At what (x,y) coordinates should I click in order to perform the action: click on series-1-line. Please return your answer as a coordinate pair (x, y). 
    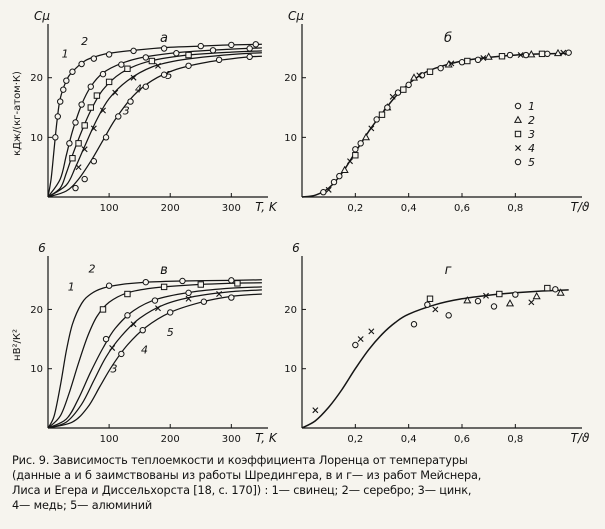
    Looking at the image, I should click on (154, 120).